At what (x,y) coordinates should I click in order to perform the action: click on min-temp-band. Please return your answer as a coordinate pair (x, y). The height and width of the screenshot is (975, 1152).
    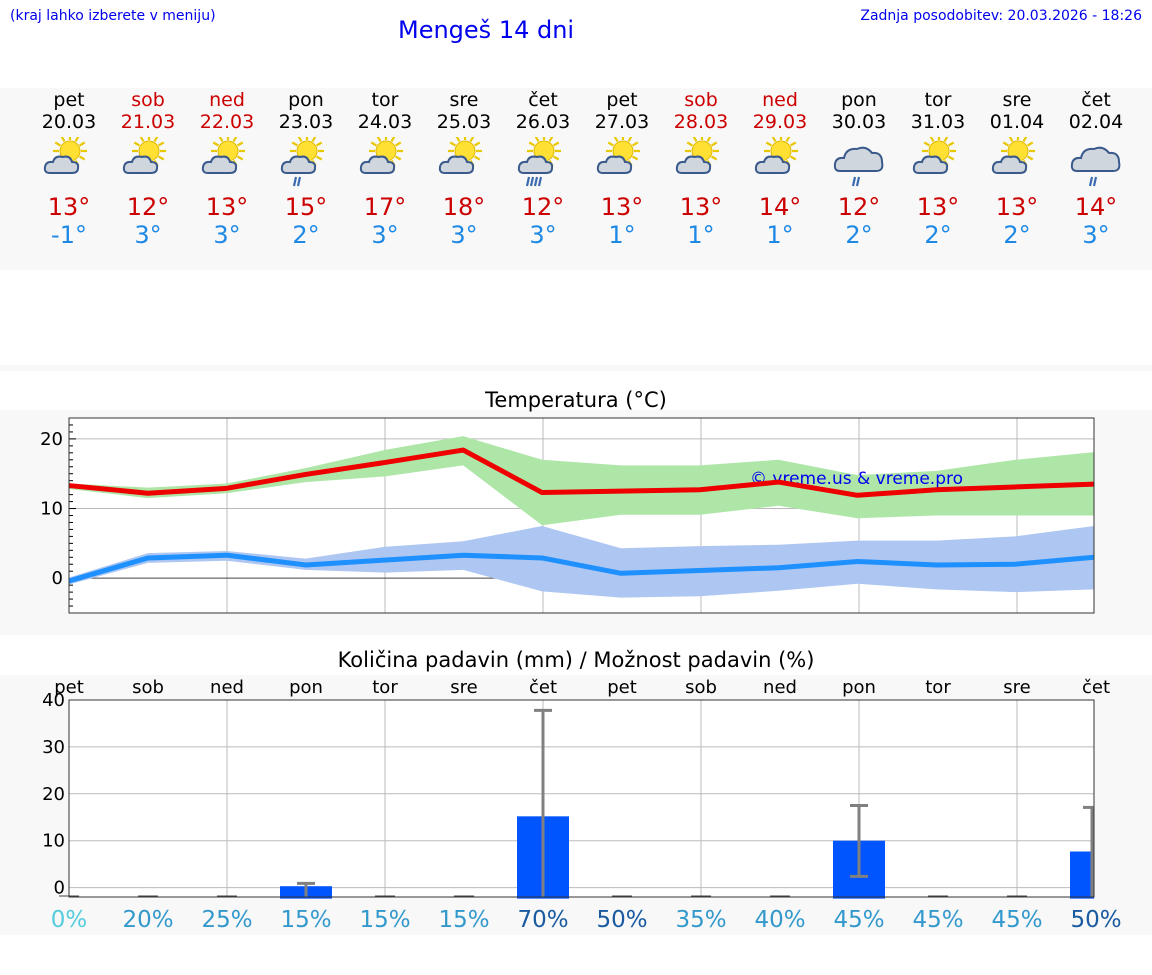
    Looking at the image, I should click on (581, 561).